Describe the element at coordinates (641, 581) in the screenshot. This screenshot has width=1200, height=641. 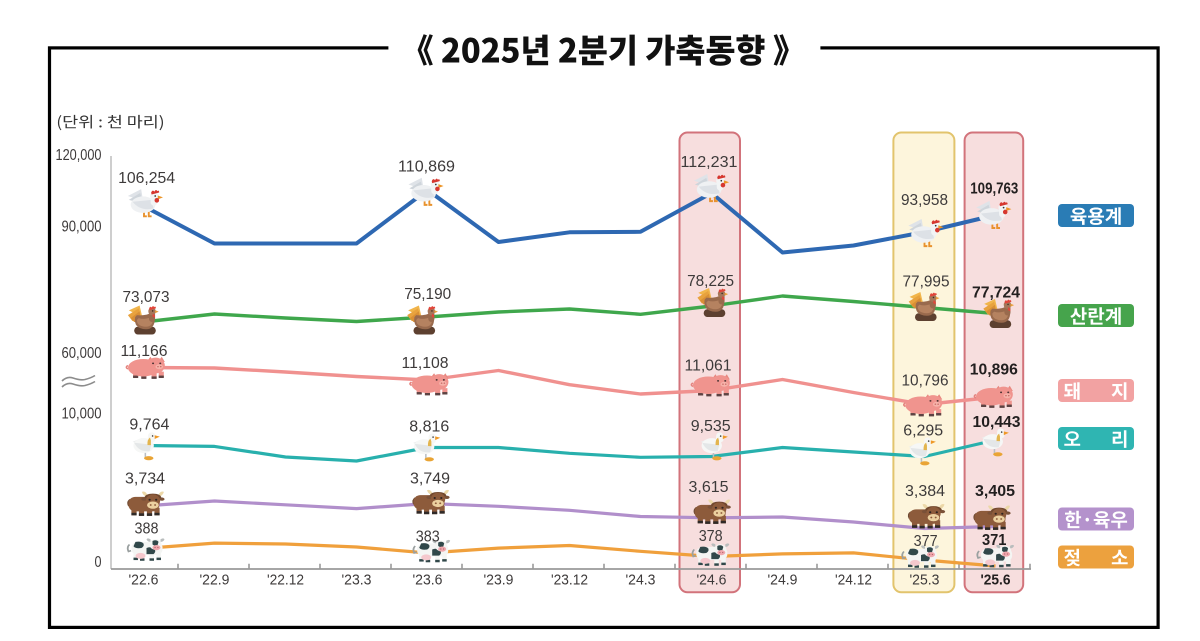
I see `svg-text: '24.3` at that location.